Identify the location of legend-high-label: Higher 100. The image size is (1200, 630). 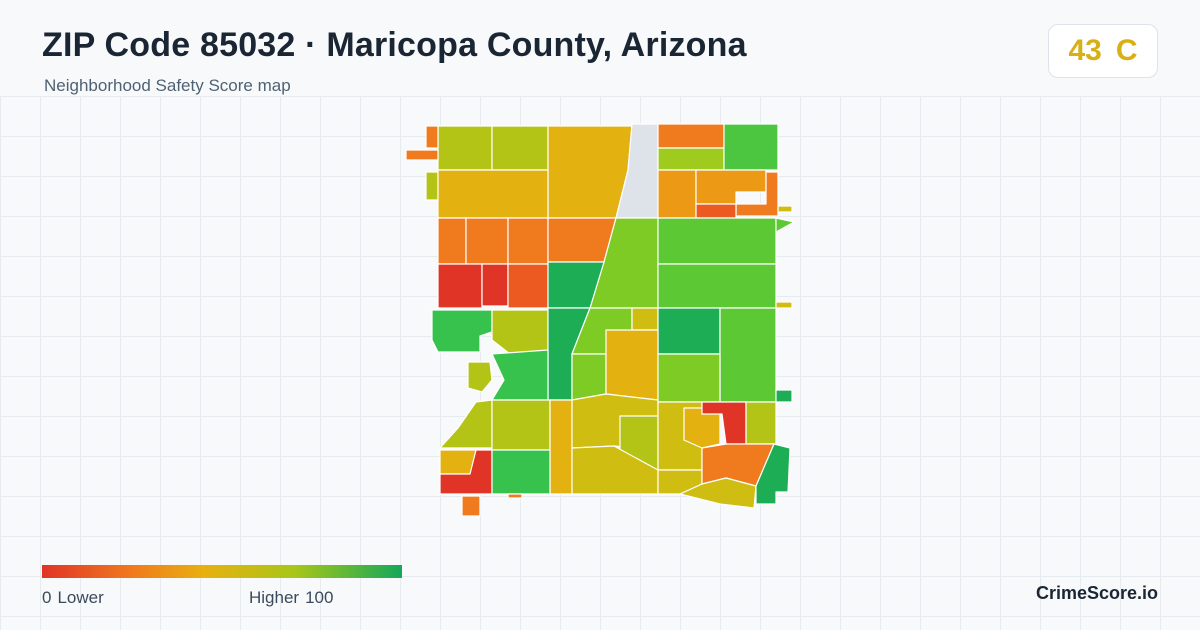
(291, 598).